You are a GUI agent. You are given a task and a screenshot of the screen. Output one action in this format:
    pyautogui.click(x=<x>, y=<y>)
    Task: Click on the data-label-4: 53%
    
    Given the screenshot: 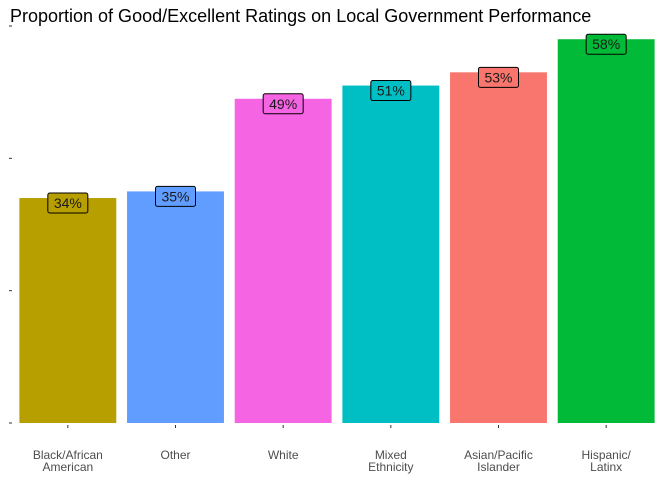 What is the action you would take?
    pyautogui.click(x=498, y=77)
    